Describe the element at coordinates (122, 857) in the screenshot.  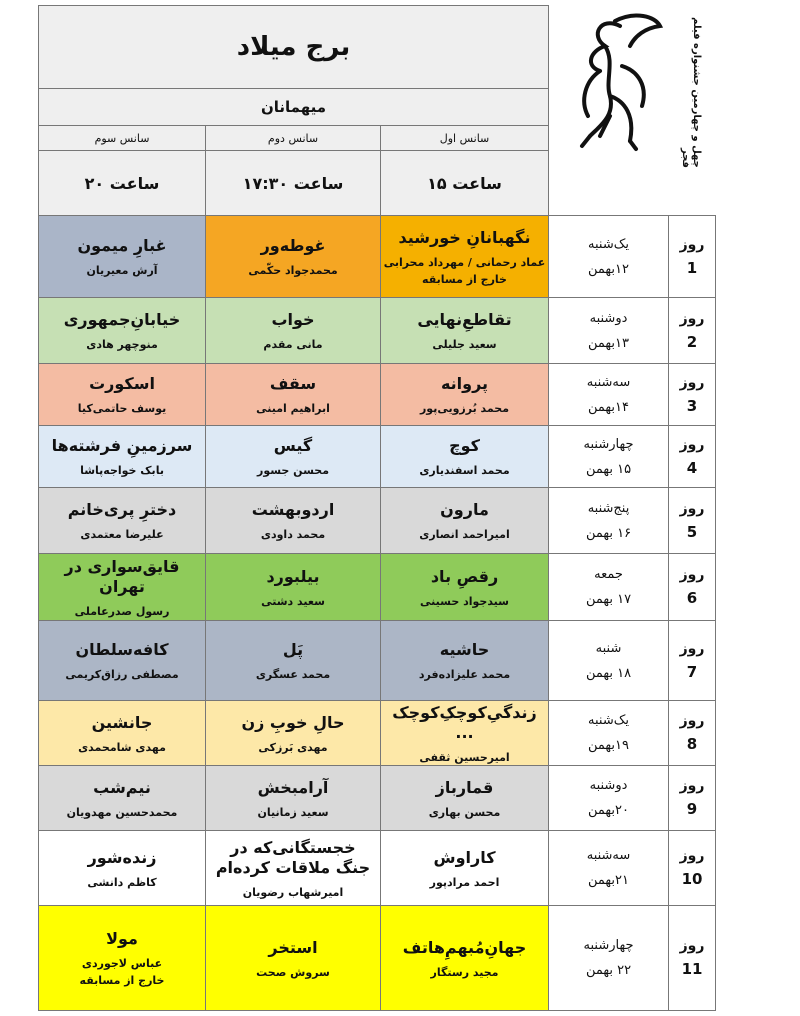
I see `film-title: زنده‌شور` at that location.